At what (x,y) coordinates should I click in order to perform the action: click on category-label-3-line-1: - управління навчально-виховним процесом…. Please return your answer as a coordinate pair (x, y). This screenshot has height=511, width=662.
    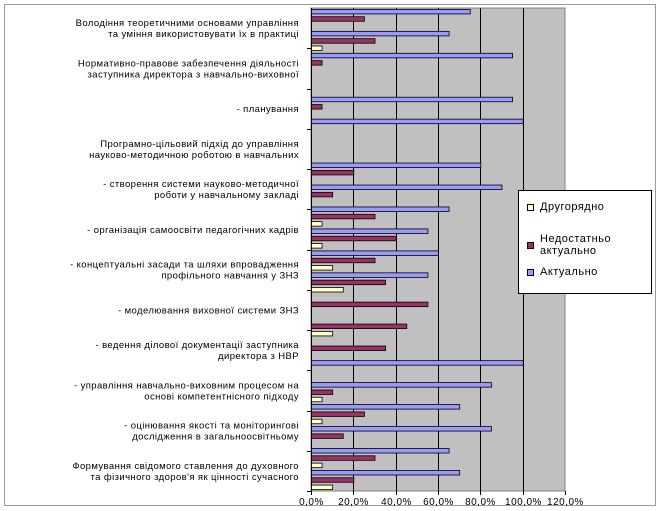
    Looking at the image, I should click on (186, 385).